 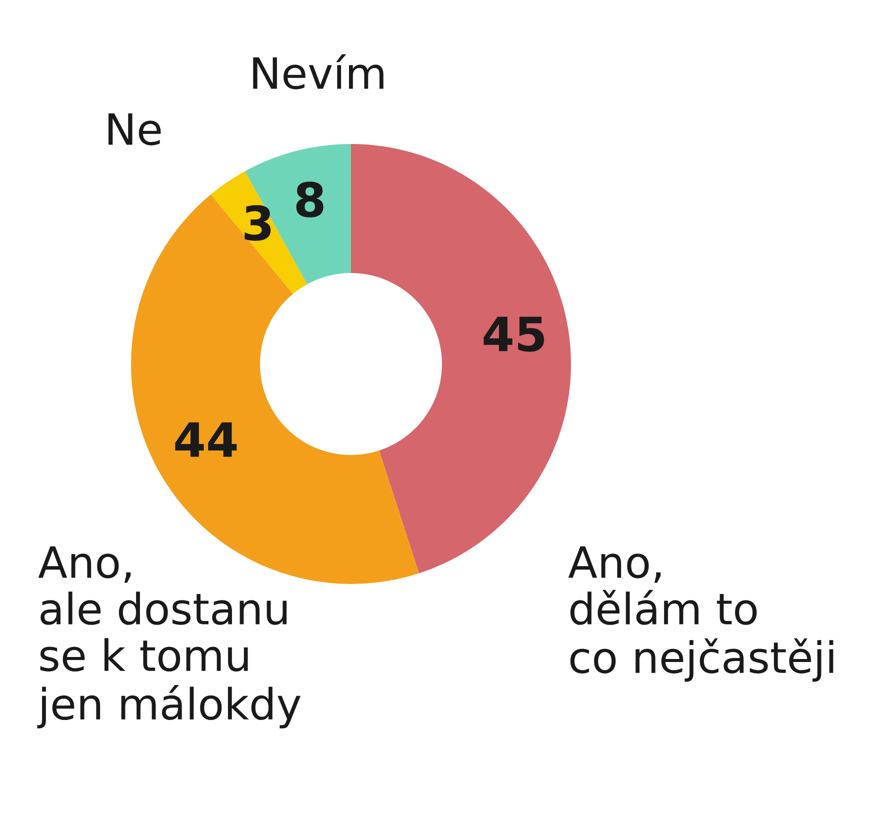 I want to click on data-label: 44, so click(x=206, y=439).